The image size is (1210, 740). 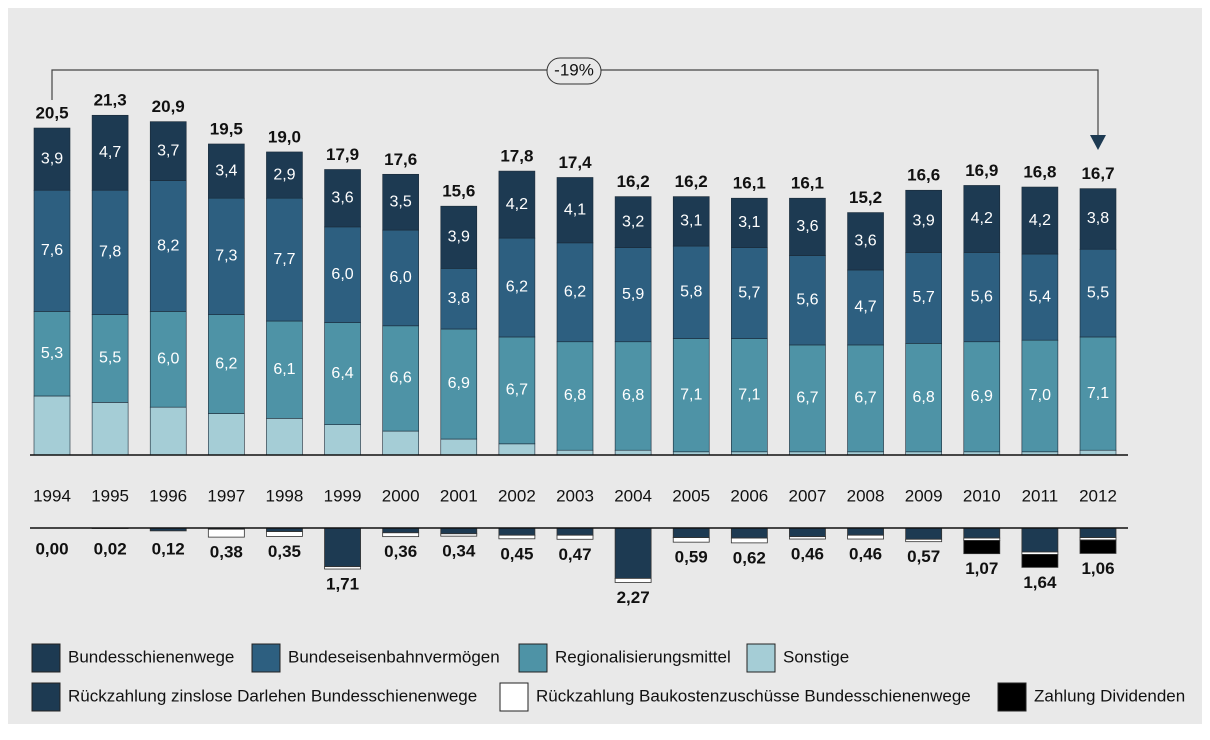 I want to click on segment-label: 3,1, so click(x=749, y=222).